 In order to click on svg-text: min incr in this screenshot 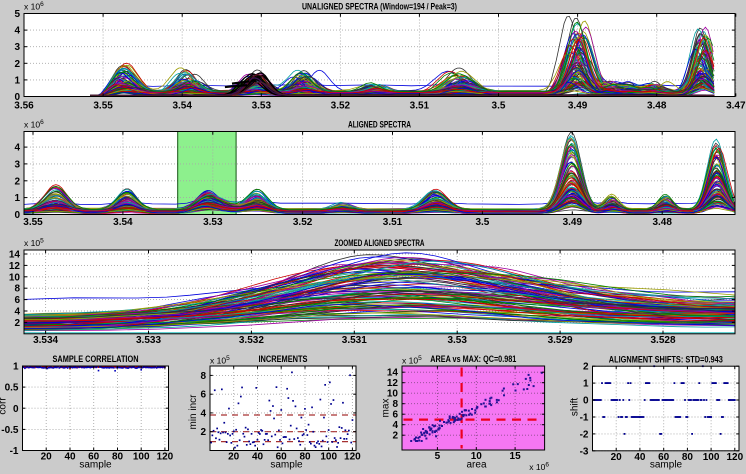, I will do `click(193, 412)`.